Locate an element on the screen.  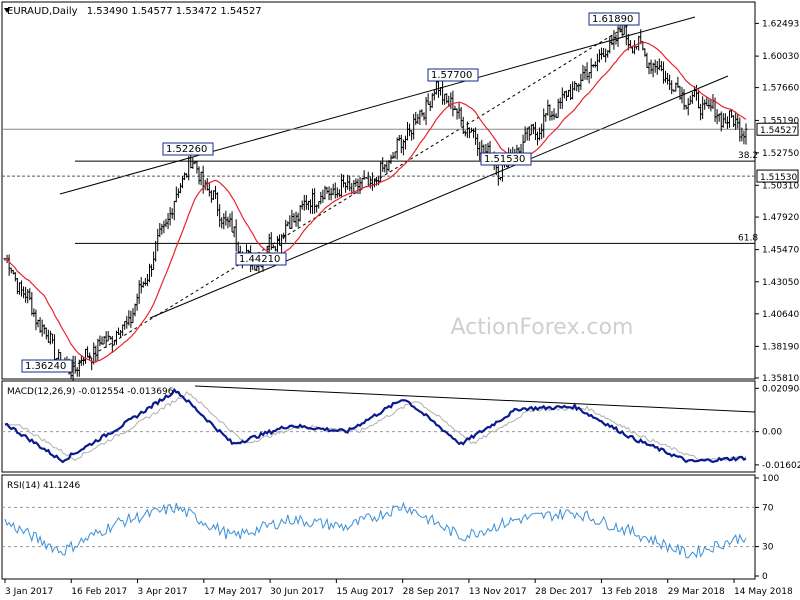
price-tick-label: 1.60030 is located at coordinates (780, 57).